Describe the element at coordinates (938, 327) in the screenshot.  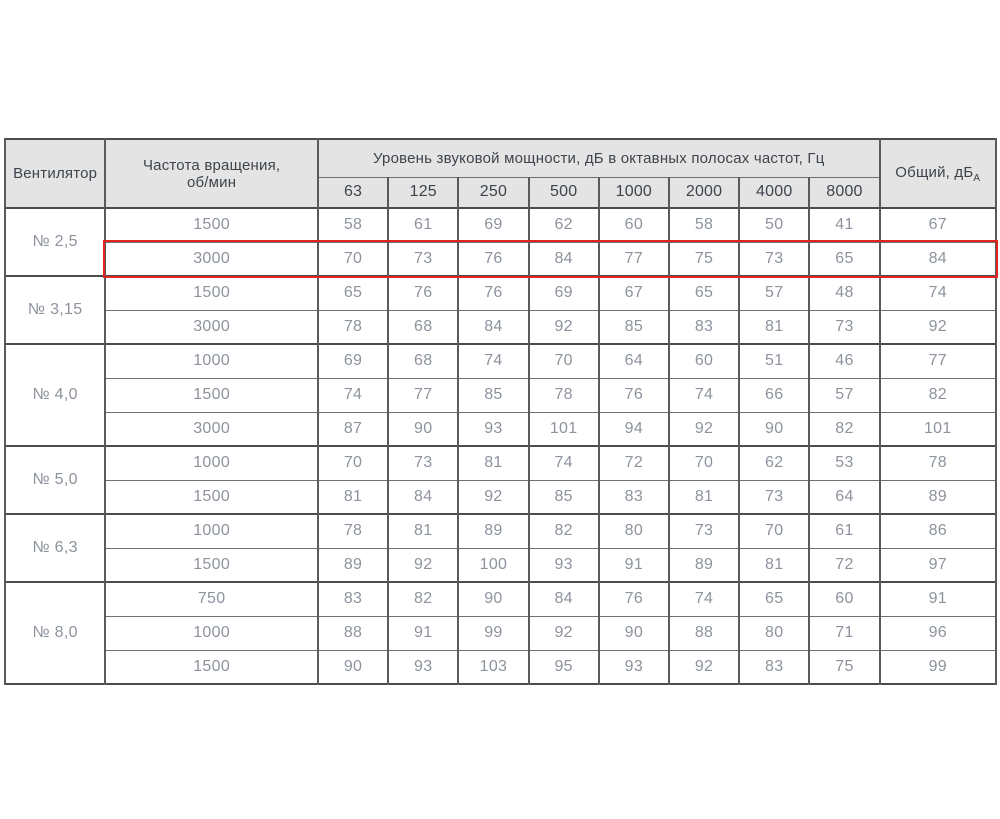
I see `total-value: 92` at that location.